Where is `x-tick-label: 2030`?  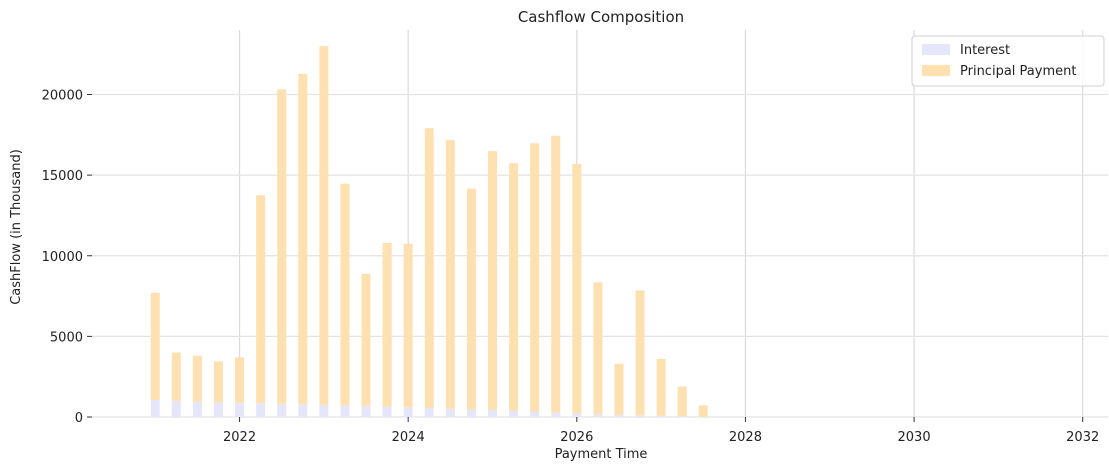
x-tick-label: 2030 is located at coordinates (914, 437).